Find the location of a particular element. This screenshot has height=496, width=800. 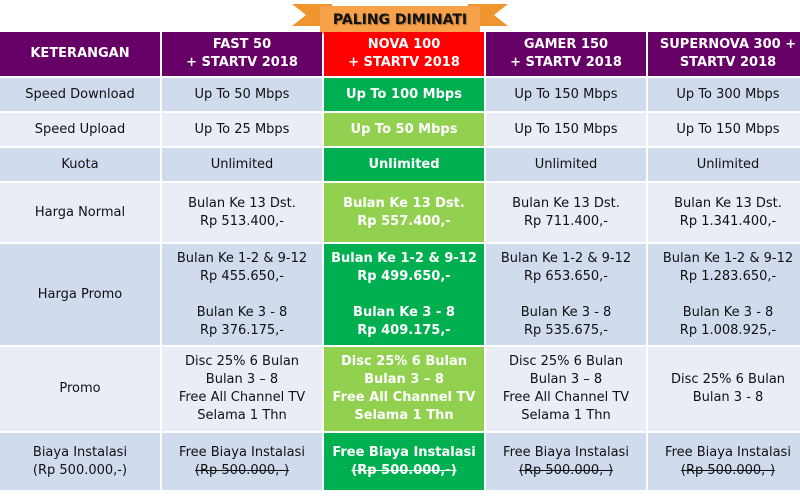

cell-line: Rp 1.341.400,- is located at coordinates (728, 221).